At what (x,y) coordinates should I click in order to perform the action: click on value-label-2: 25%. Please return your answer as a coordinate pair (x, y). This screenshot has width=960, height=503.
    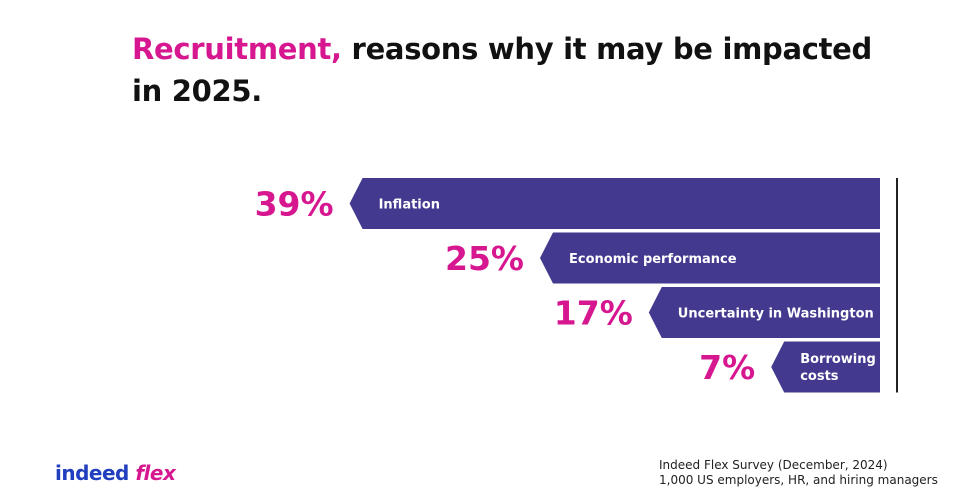
    Looking at the image, I should click on (484, 258).